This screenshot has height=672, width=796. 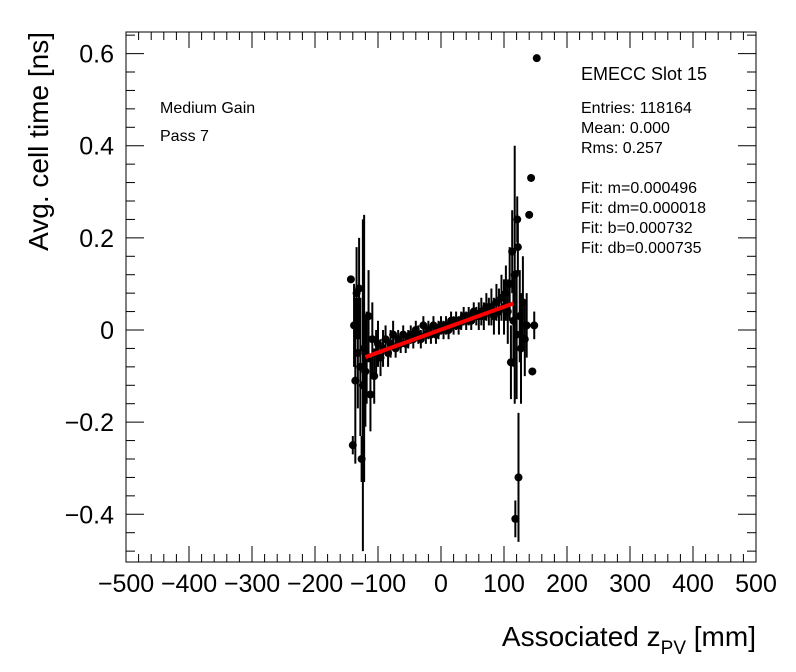 What do you see at coordinates (581, 636) in the screenshot?
I see `x-axis-title-main: Associated z` at bounding box center [581, 636].